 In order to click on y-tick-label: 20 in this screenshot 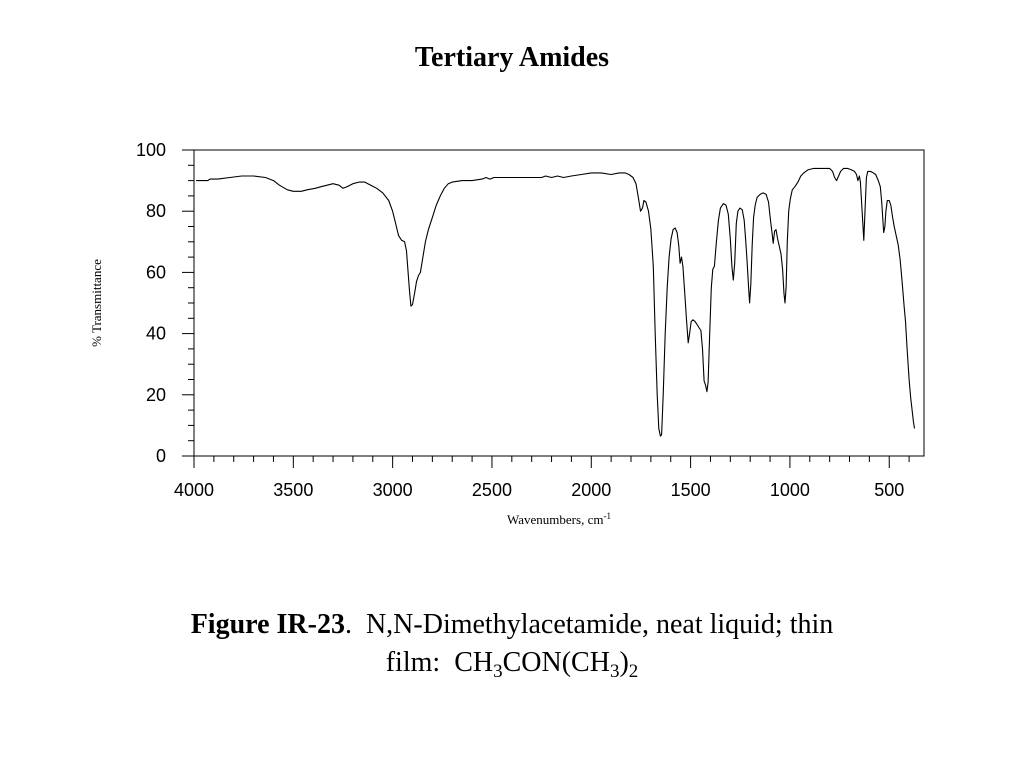, I will do `click(156, 395)`.